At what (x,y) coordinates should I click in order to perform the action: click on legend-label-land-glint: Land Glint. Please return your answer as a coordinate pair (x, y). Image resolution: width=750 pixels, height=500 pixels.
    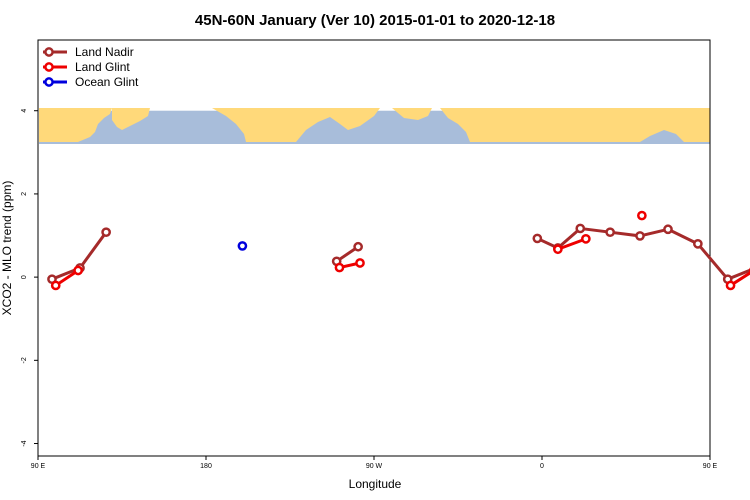
    Looking at the image, I should click on (102, 67).